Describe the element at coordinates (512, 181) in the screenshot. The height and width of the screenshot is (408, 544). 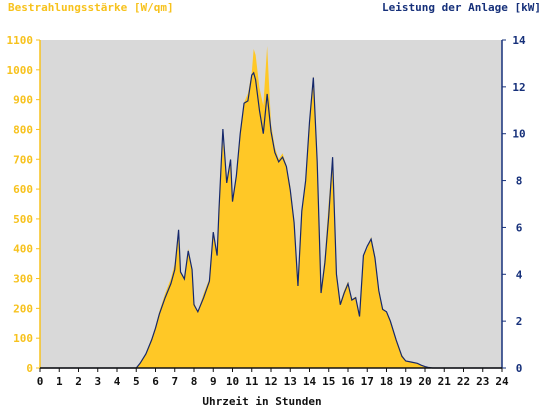
I see `right-tick: 8` at that location.